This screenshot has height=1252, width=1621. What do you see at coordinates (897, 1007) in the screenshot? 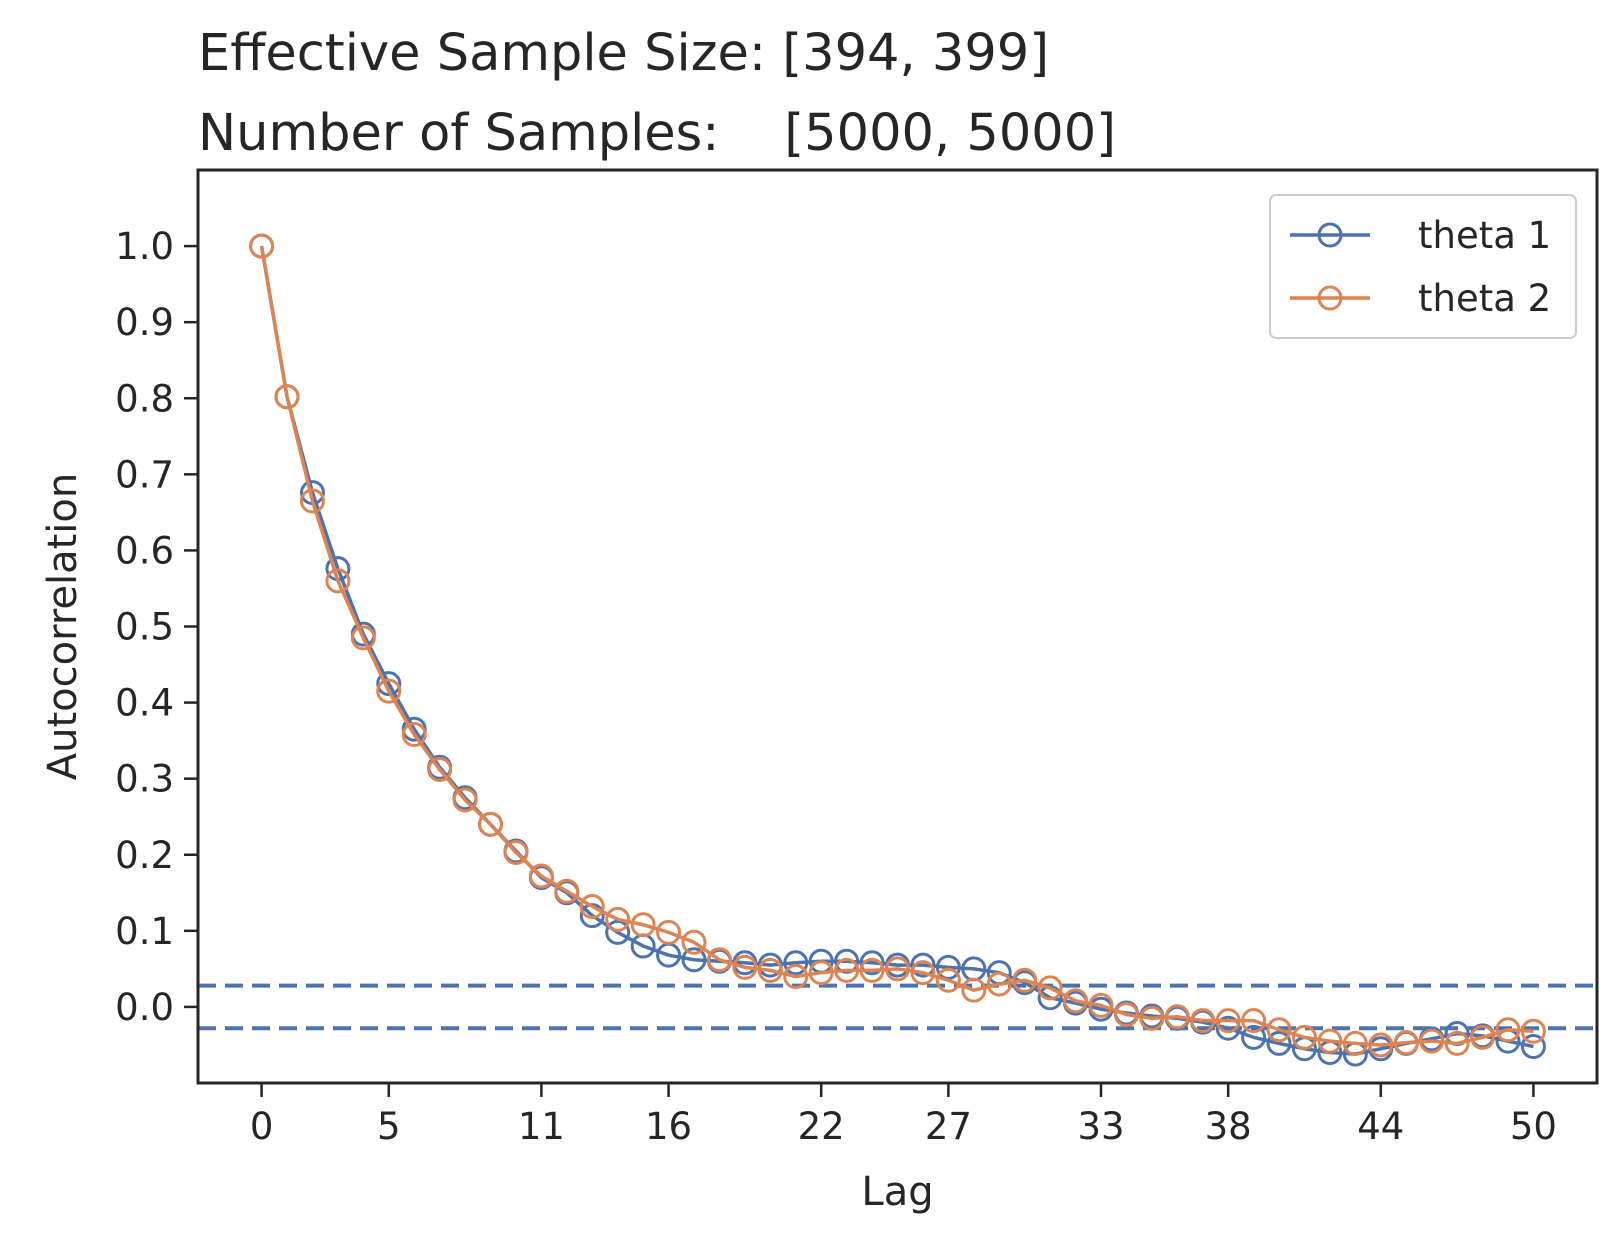
I see `reference-lines-layer` at bounding box center [897, 1007].